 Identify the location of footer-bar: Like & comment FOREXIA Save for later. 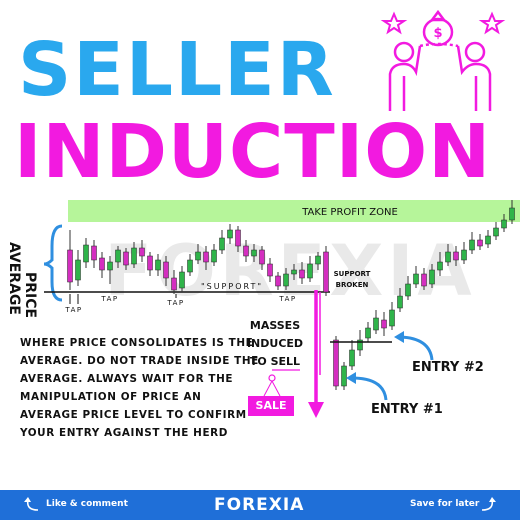
(260, 505).